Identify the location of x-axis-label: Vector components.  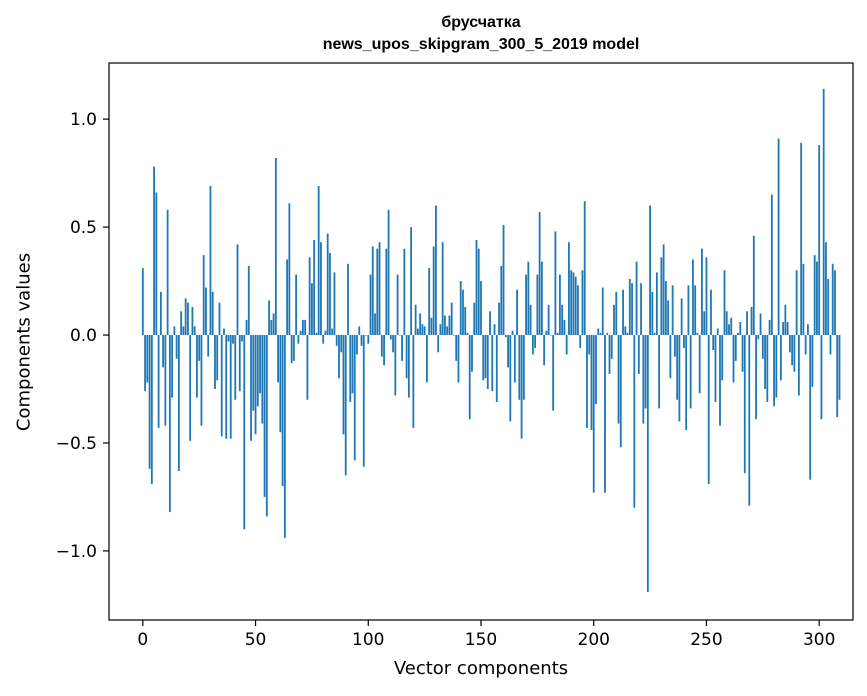
(481, 668).